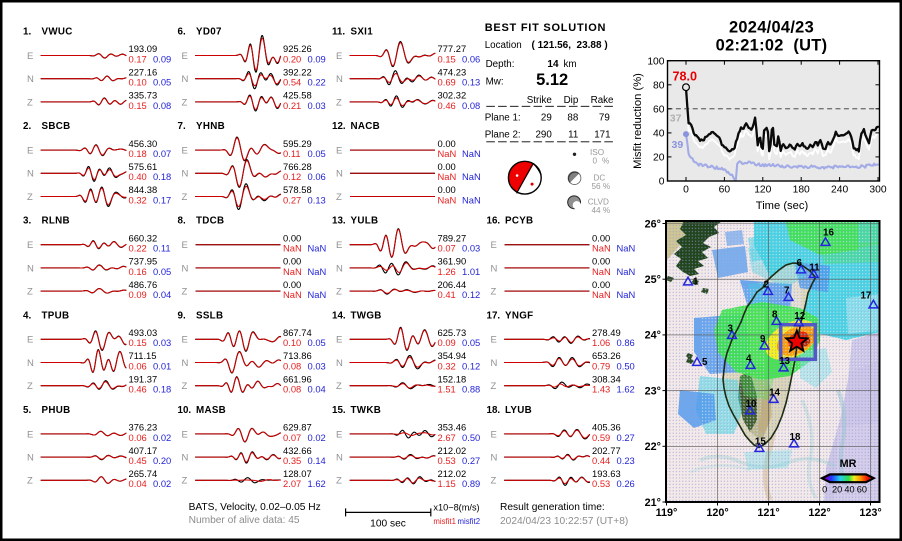  What do you see at coordinates (138, 248) in the screenshot?
I see `svg-text: 0.22` at bounding box center [138, 248].